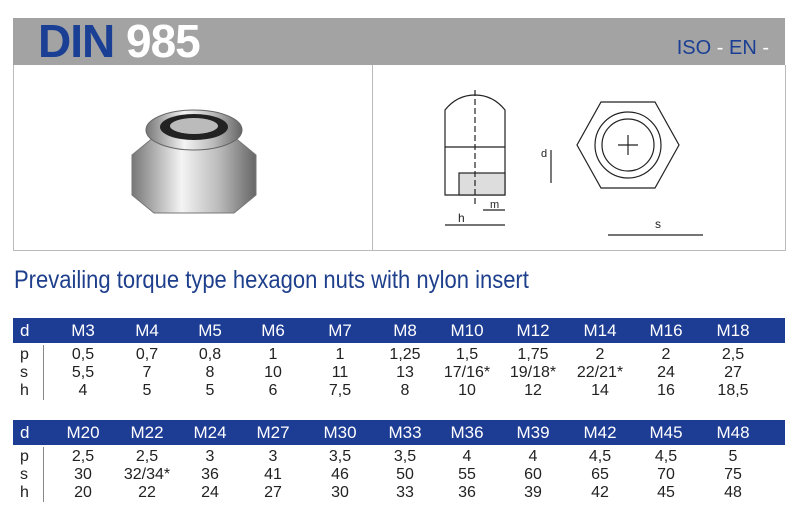 The height and width of the screenshot is (505, 800). Describe the element at coordinates (666, 390) in the screenshot. I see `table-cell: 16` at that location.